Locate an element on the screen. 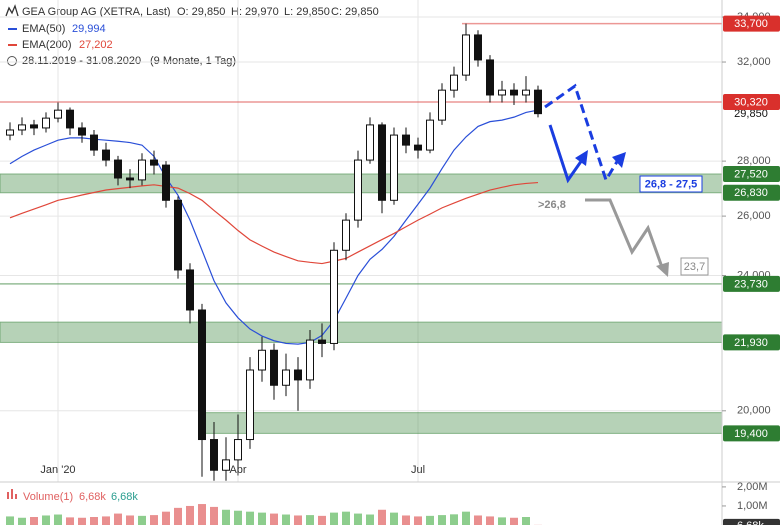 This screenshot has width=780, height=525. level-box-label: 23,730 is located at coordinates (751, 284).